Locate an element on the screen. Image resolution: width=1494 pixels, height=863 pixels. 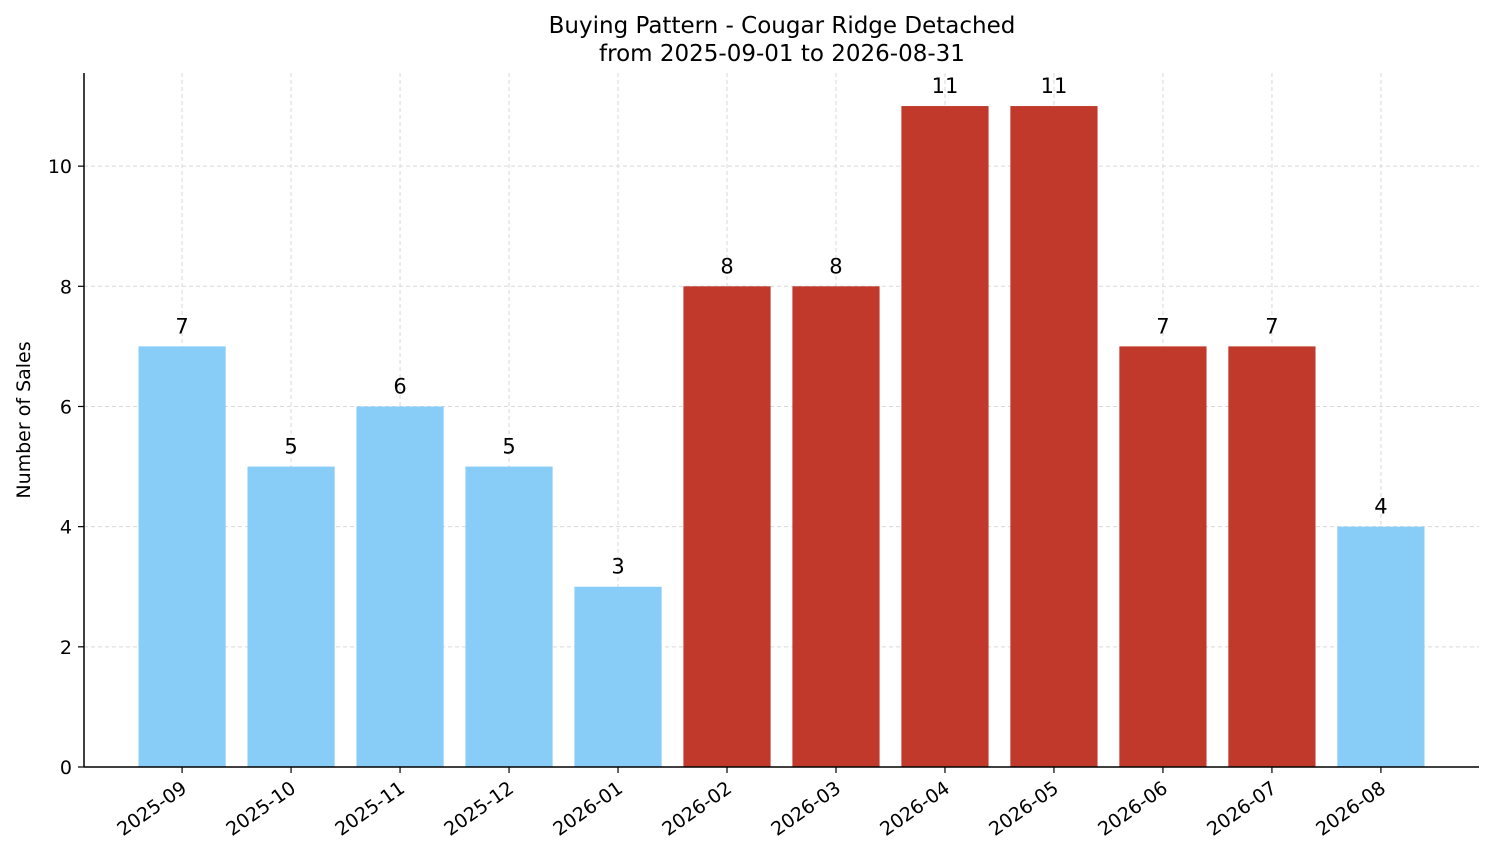
x-tick-label-2026-08: 2026-08 is located at coordinates (1351, 809).